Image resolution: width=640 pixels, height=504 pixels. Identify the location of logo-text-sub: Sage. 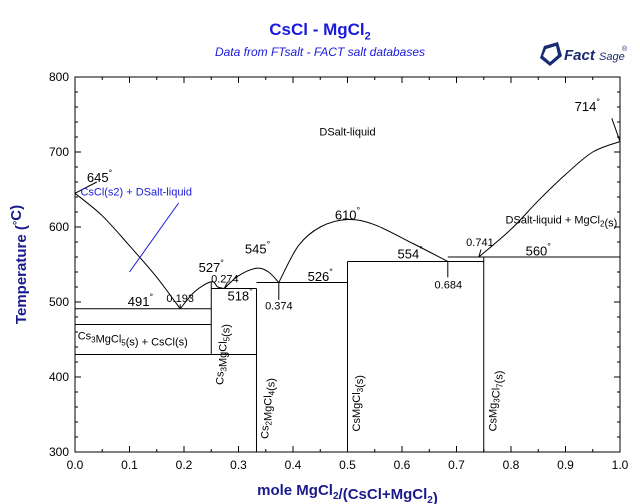
(612, 57).